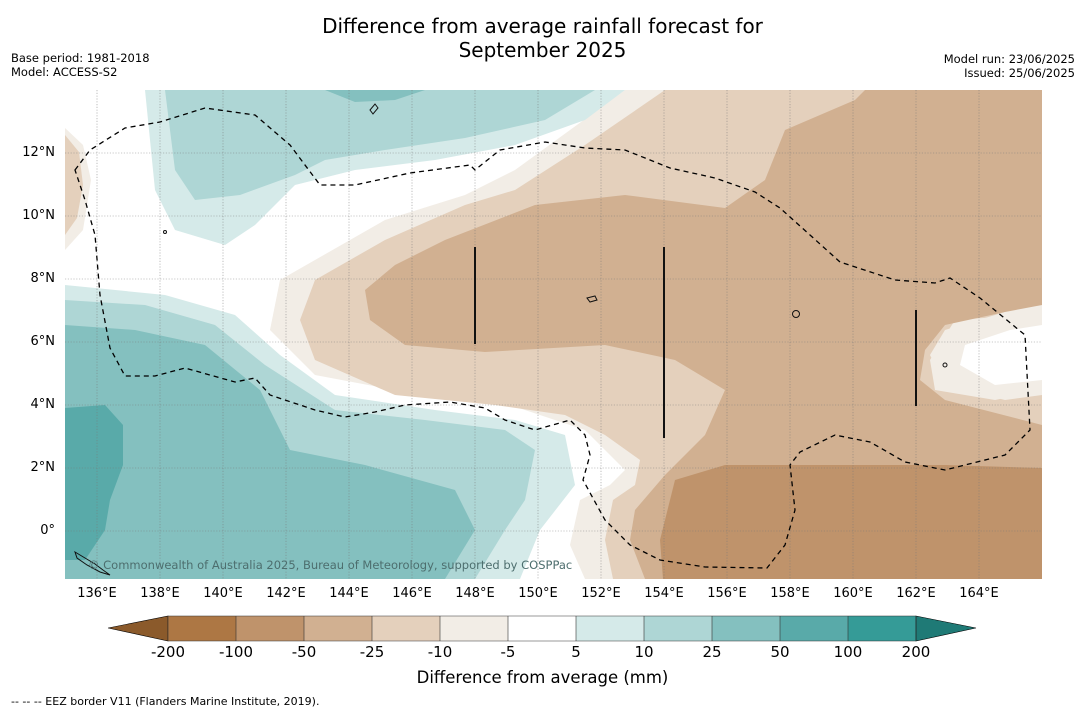  Describe the element at coordinates (644, 652) in the screenshot. I see `colorbar-tick: 10` at that location.